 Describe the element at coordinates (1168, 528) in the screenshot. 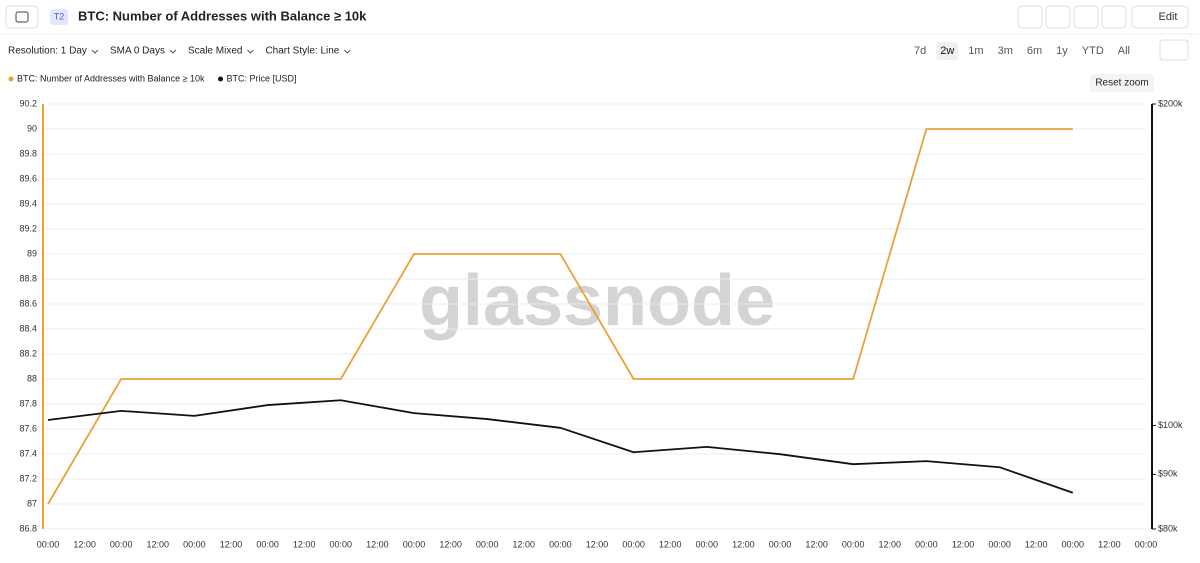

I see `y2-tick-label: $80k` at that location.